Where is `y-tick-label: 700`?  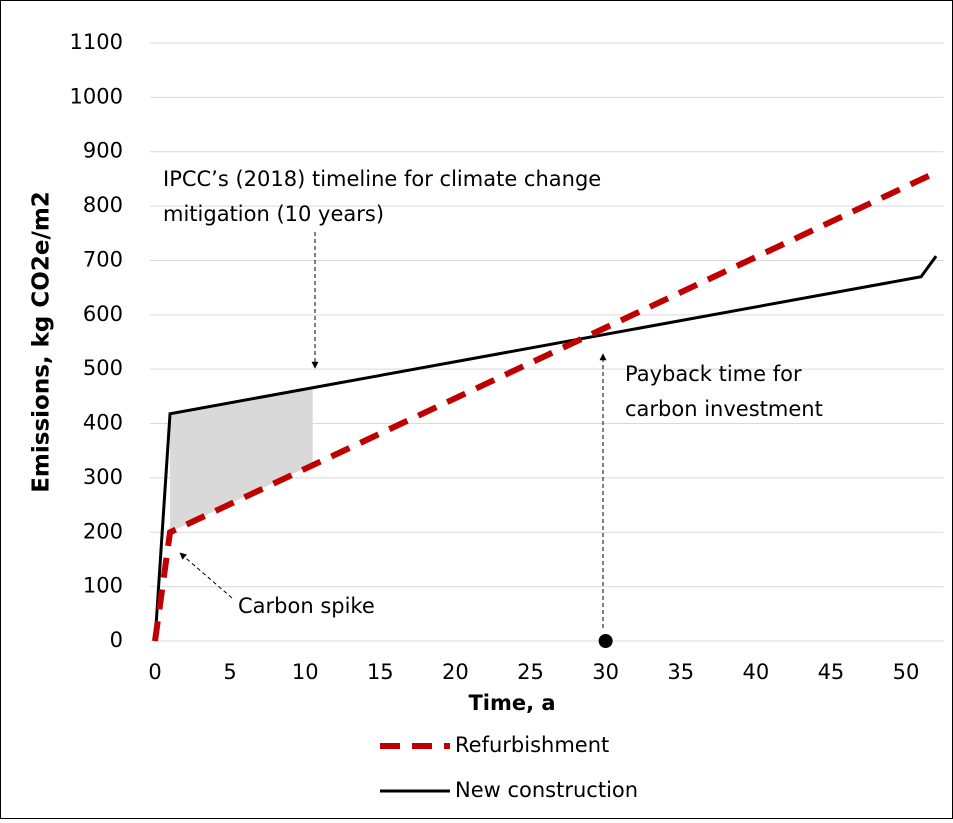 y-tick-label: 700 is located at coordinates (103, 259).